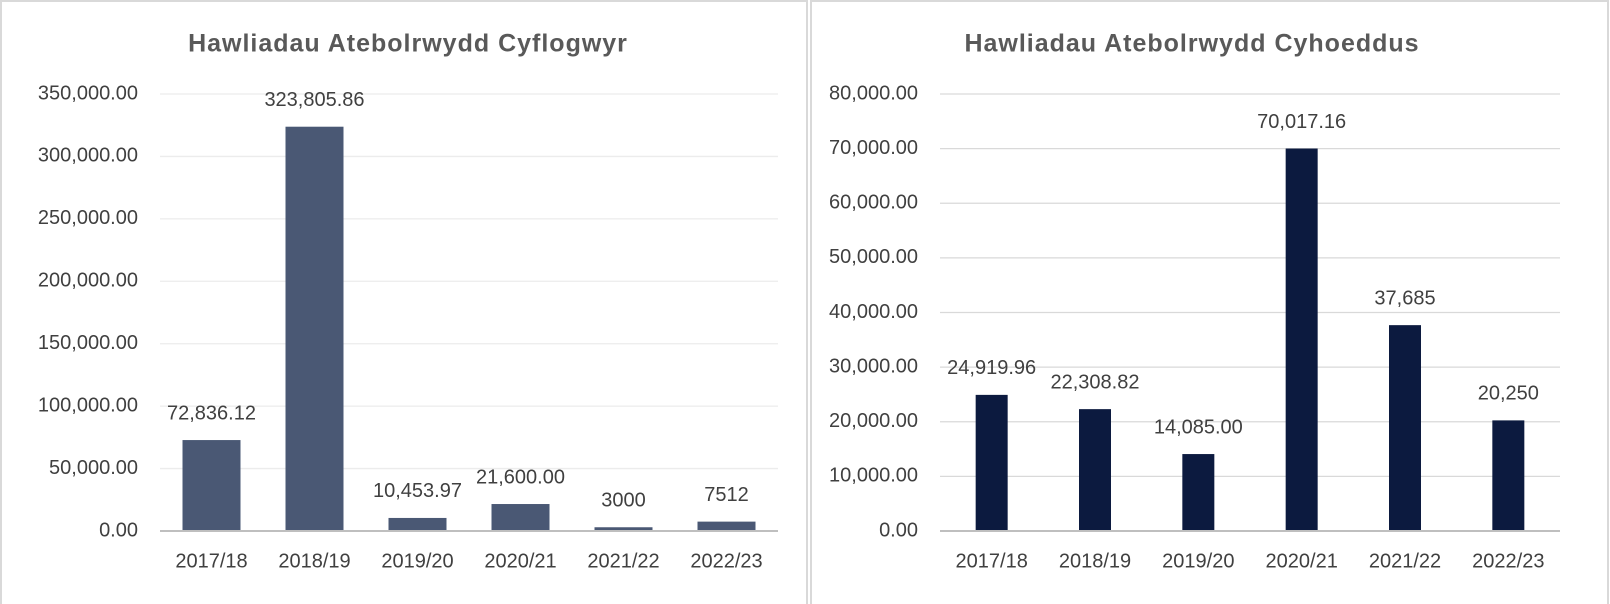 The height and width of the screenshot is (604, 1610). Describe the element at coordinates (417, 491) in the screenshot. I see `data-label: 10,453.97` at that location.